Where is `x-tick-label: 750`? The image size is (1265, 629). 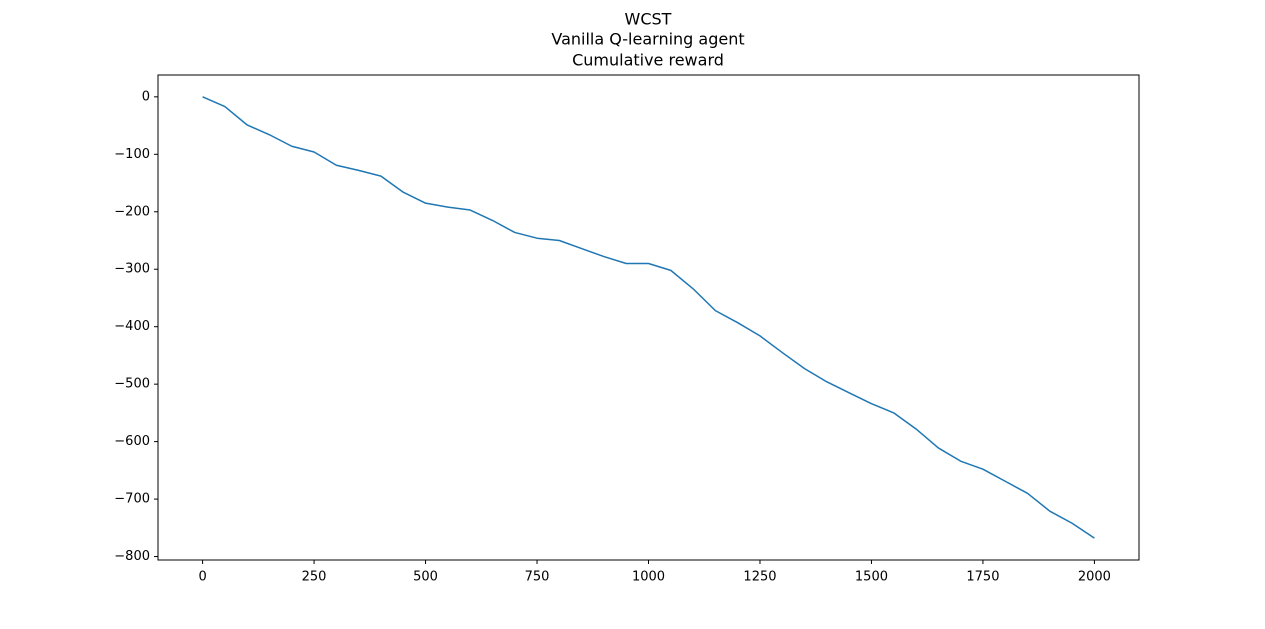 x-tick-label: 750 is located at coordinates (537, 577).